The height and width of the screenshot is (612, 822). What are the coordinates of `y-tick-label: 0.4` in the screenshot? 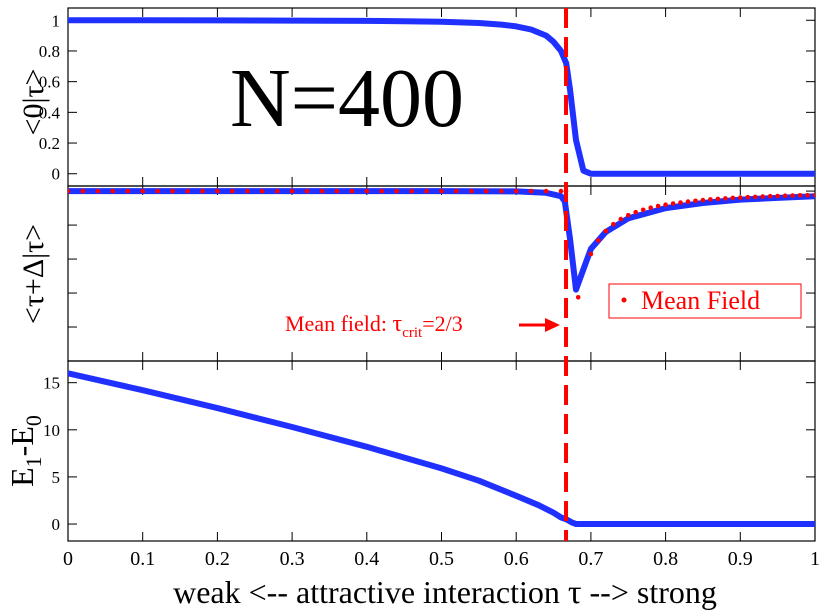 It's located at (50, 112).